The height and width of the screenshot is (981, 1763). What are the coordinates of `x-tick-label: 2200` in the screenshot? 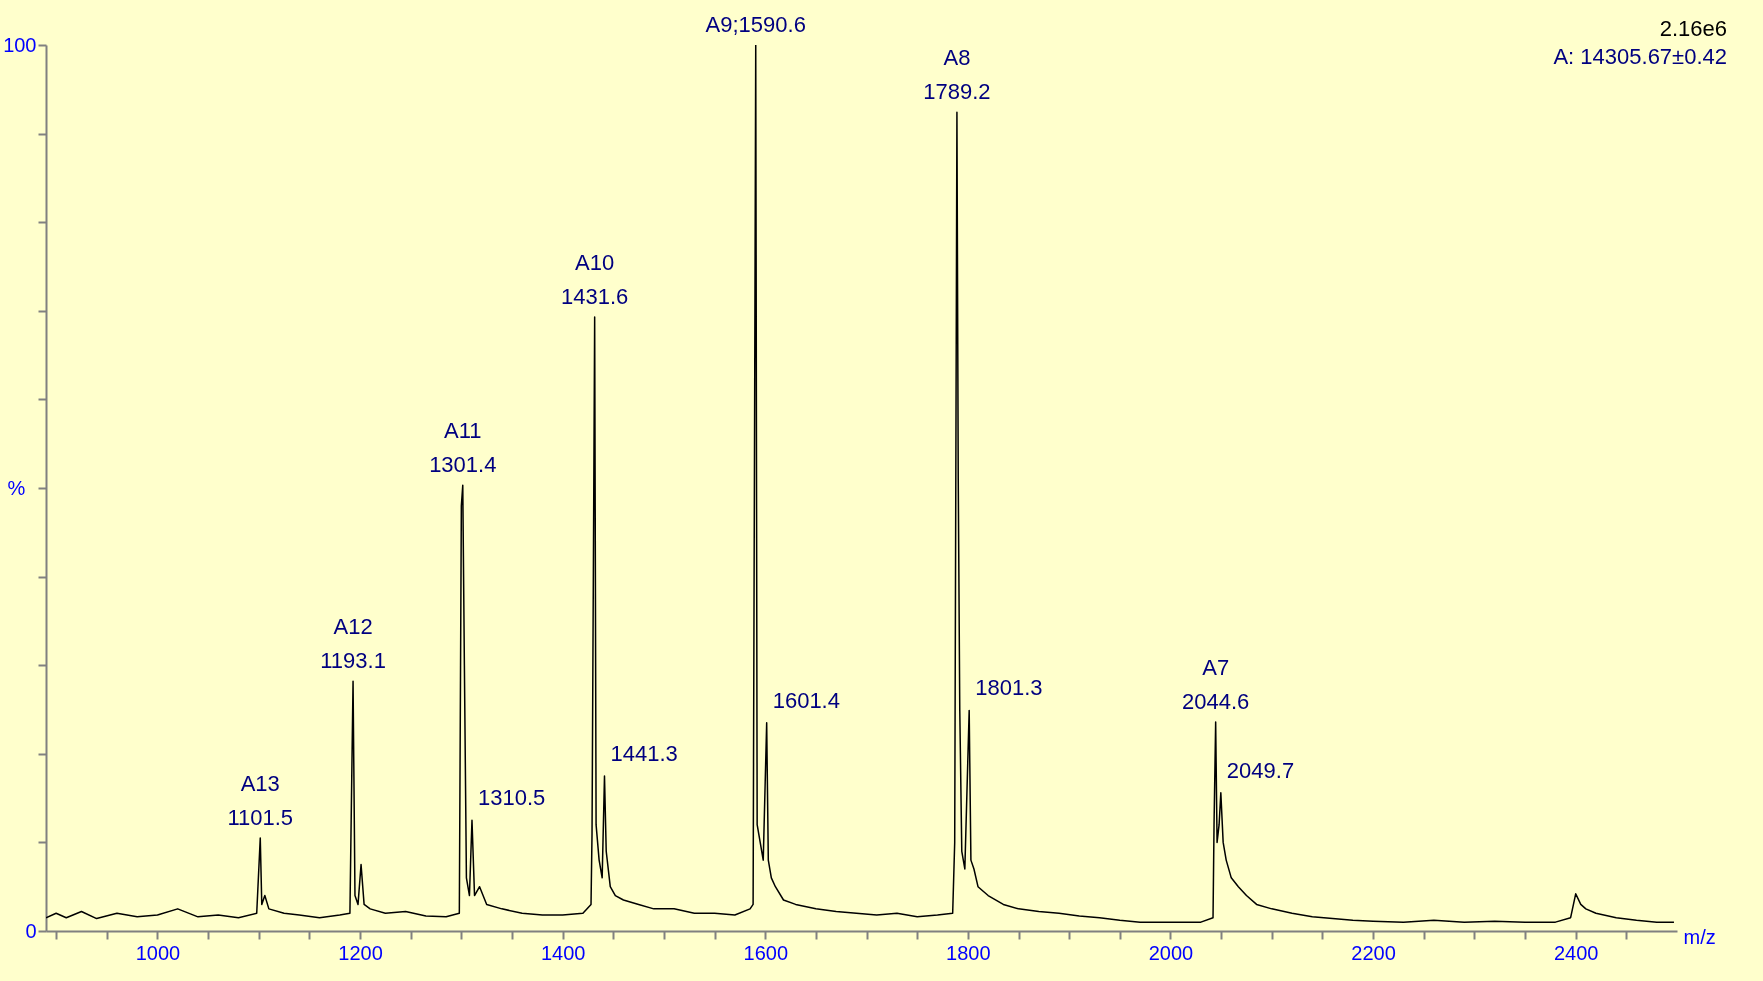 It's located at (1373, 952).